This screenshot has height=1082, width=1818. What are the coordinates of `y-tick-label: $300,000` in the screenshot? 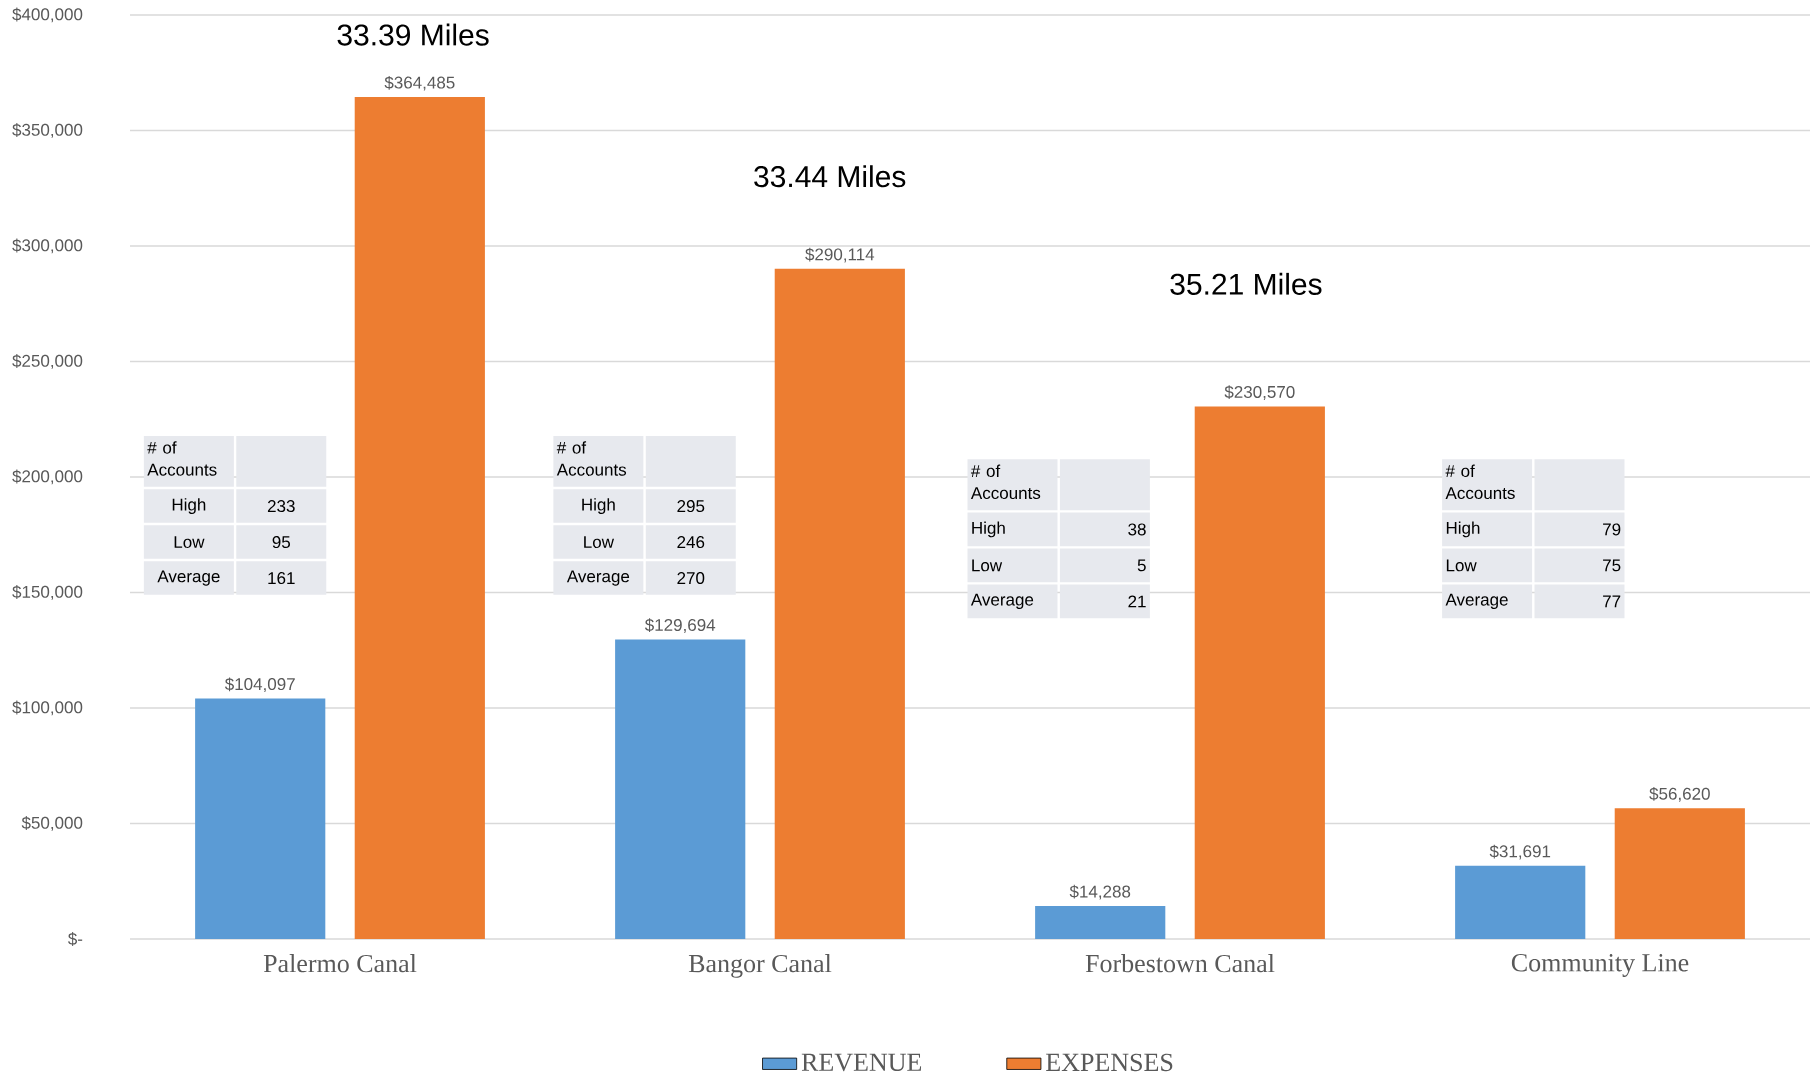 It's located at (47, 246).